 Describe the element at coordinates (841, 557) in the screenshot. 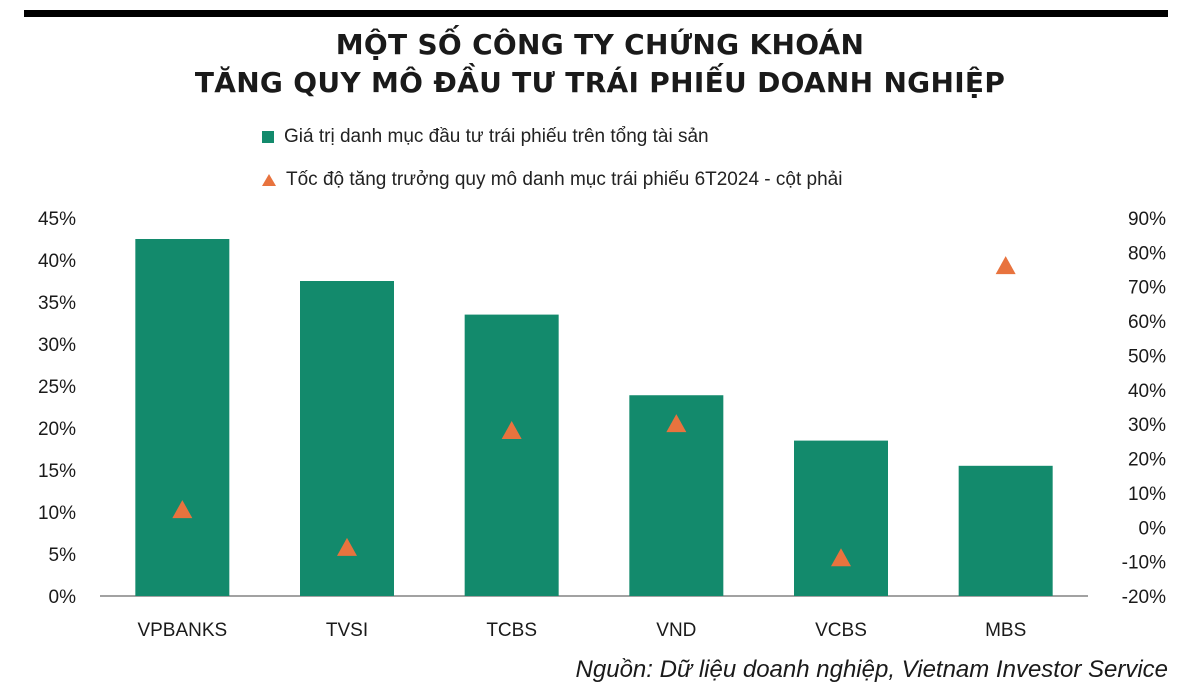

I see `growth-marker-vcbs` at that location.